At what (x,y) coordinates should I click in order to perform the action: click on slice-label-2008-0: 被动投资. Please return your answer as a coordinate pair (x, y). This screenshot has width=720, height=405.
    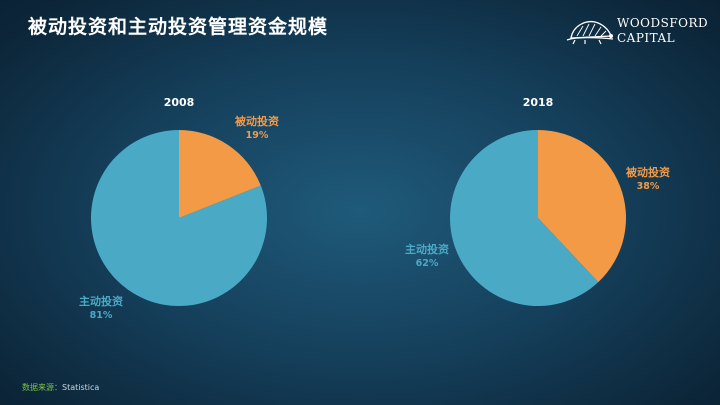
    Looking at the image, I should click on (257, 121).